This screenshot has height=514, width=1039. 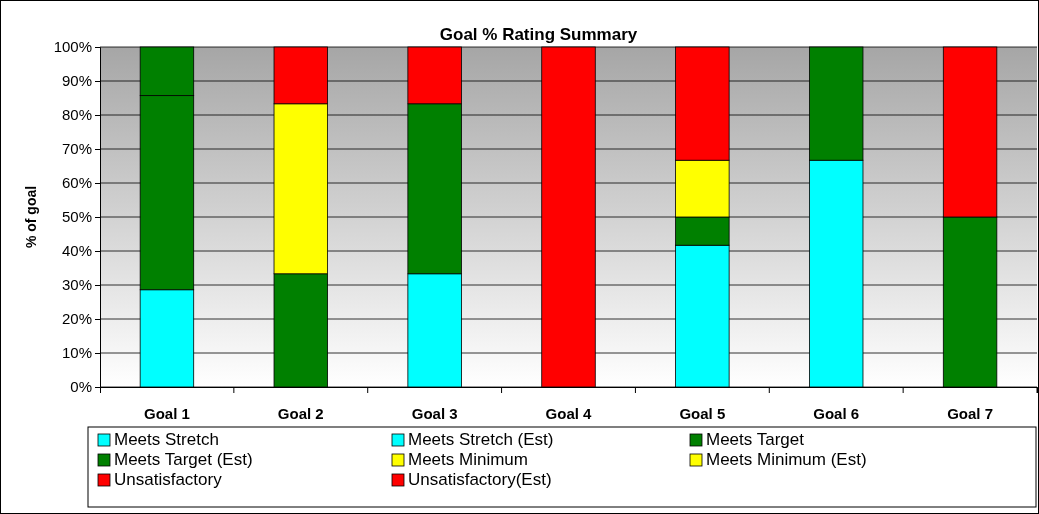 I want to click on x-tick-label: Goal 3, so click(x=434, y=414).